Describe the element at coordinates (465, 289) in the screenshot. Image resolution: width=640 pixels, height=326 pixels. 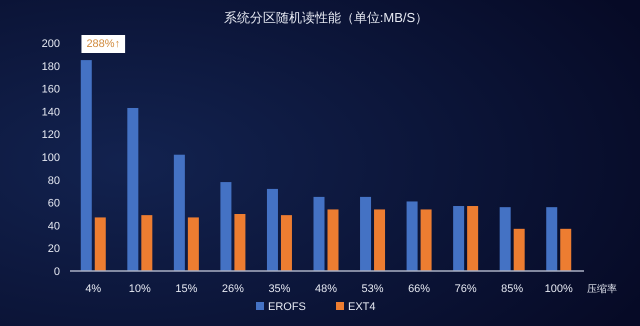
I see `x-tick-label: 76%` at that location.